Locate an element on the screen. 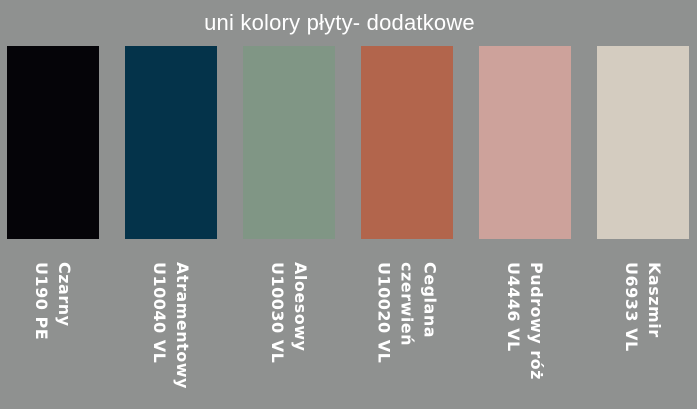  swatch-label: Pudrowy róż U4446 VL is located at coordinates (525, 321).